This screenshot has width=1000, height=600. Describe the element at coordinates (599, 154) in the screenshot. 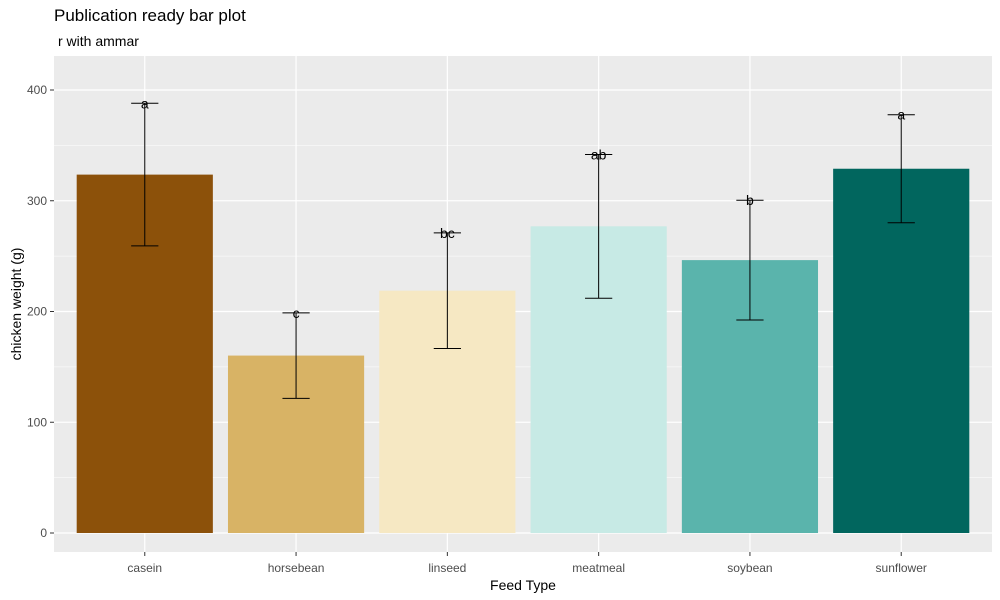

I see `significance-label: ab` at that location.